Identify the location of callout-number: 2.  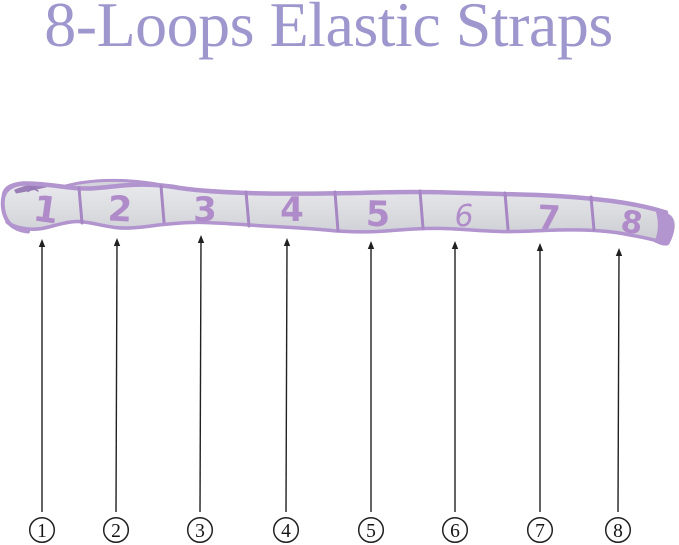
(116, 530).